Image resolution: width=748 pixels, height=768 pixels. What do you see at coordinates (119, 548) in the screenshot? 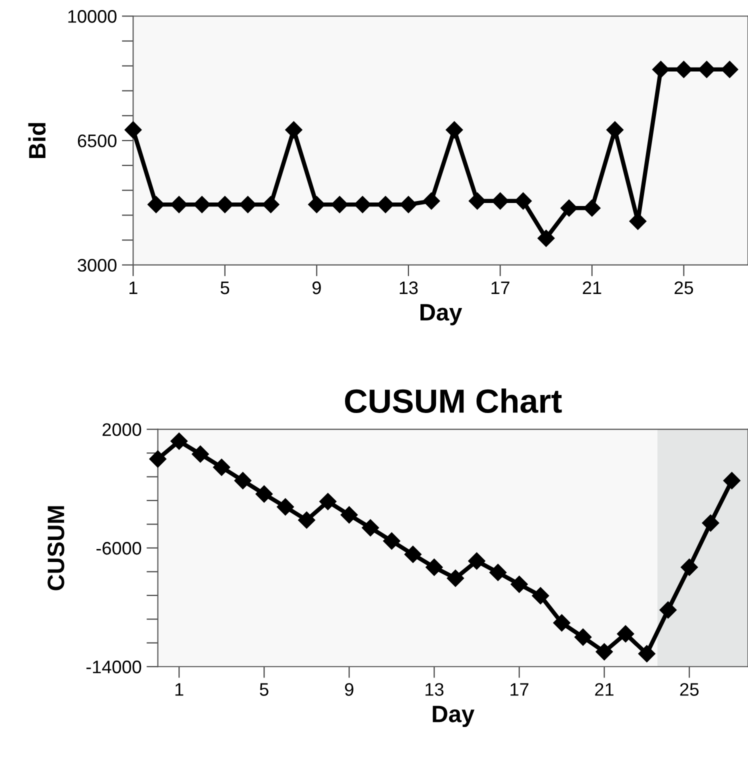
I see `y-tick-label: -6000` at bounding box center [119, 548].